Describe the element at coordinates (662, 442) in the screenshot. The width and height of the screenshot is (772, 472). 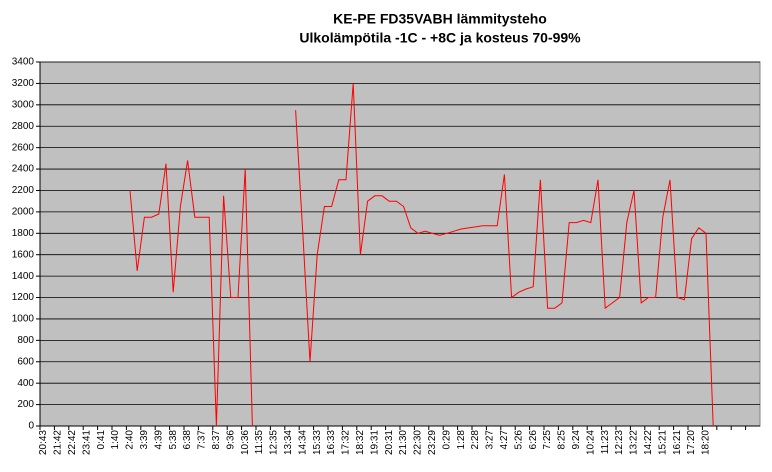
I see `x-tick-label: 15:21` at that location.